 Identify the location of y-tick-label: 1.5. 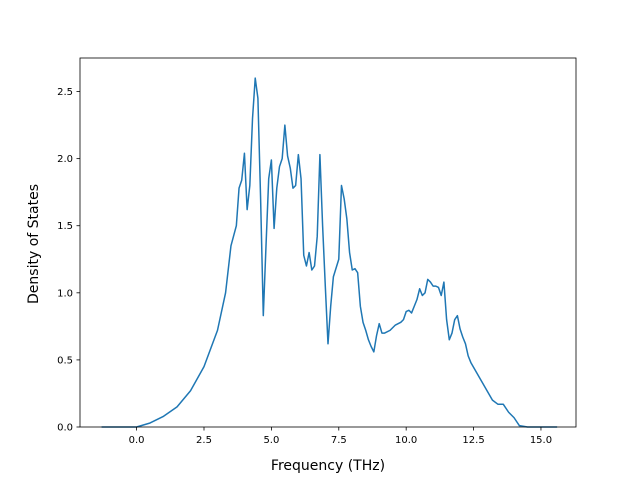
(65, 226).